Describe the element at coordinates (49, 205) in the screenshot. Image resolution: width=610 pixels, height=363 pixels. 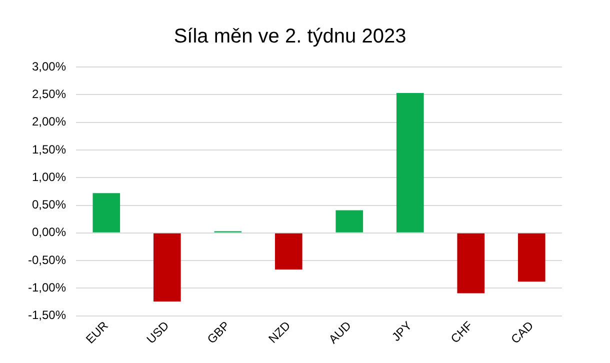
I see `y-tick-label: 0,50%` at that location.